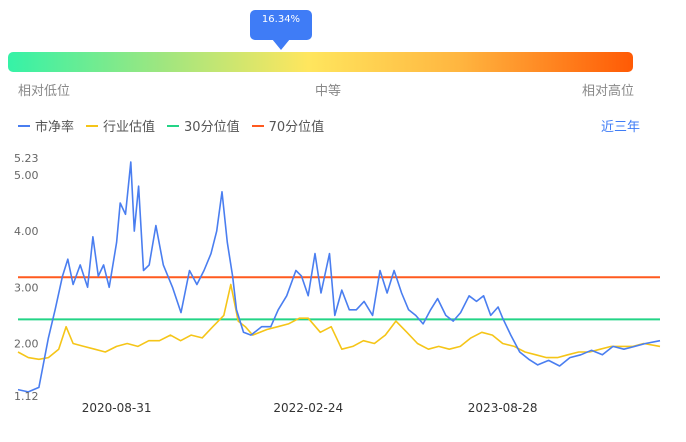  Describe the element at coordinates (320, 62) in the screenshot. I see `valuation-gradient-bar` at that location.